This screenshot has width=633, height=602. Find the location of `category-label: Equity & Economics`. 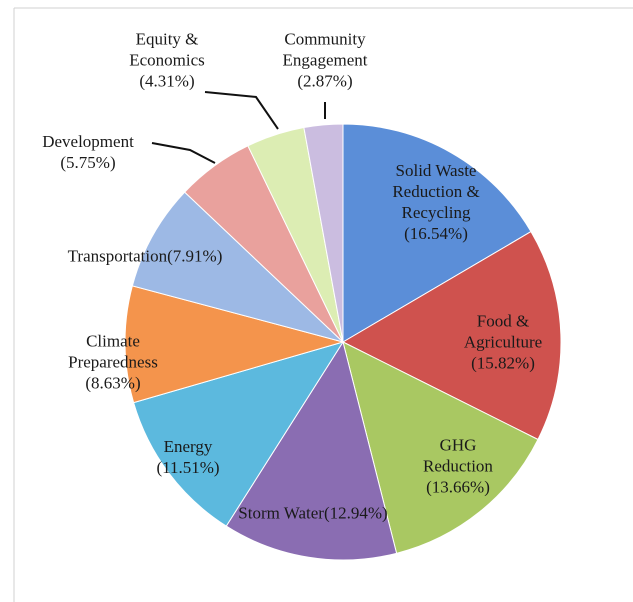

category-label: Equity & Economics is located at coordinates (167, 49).